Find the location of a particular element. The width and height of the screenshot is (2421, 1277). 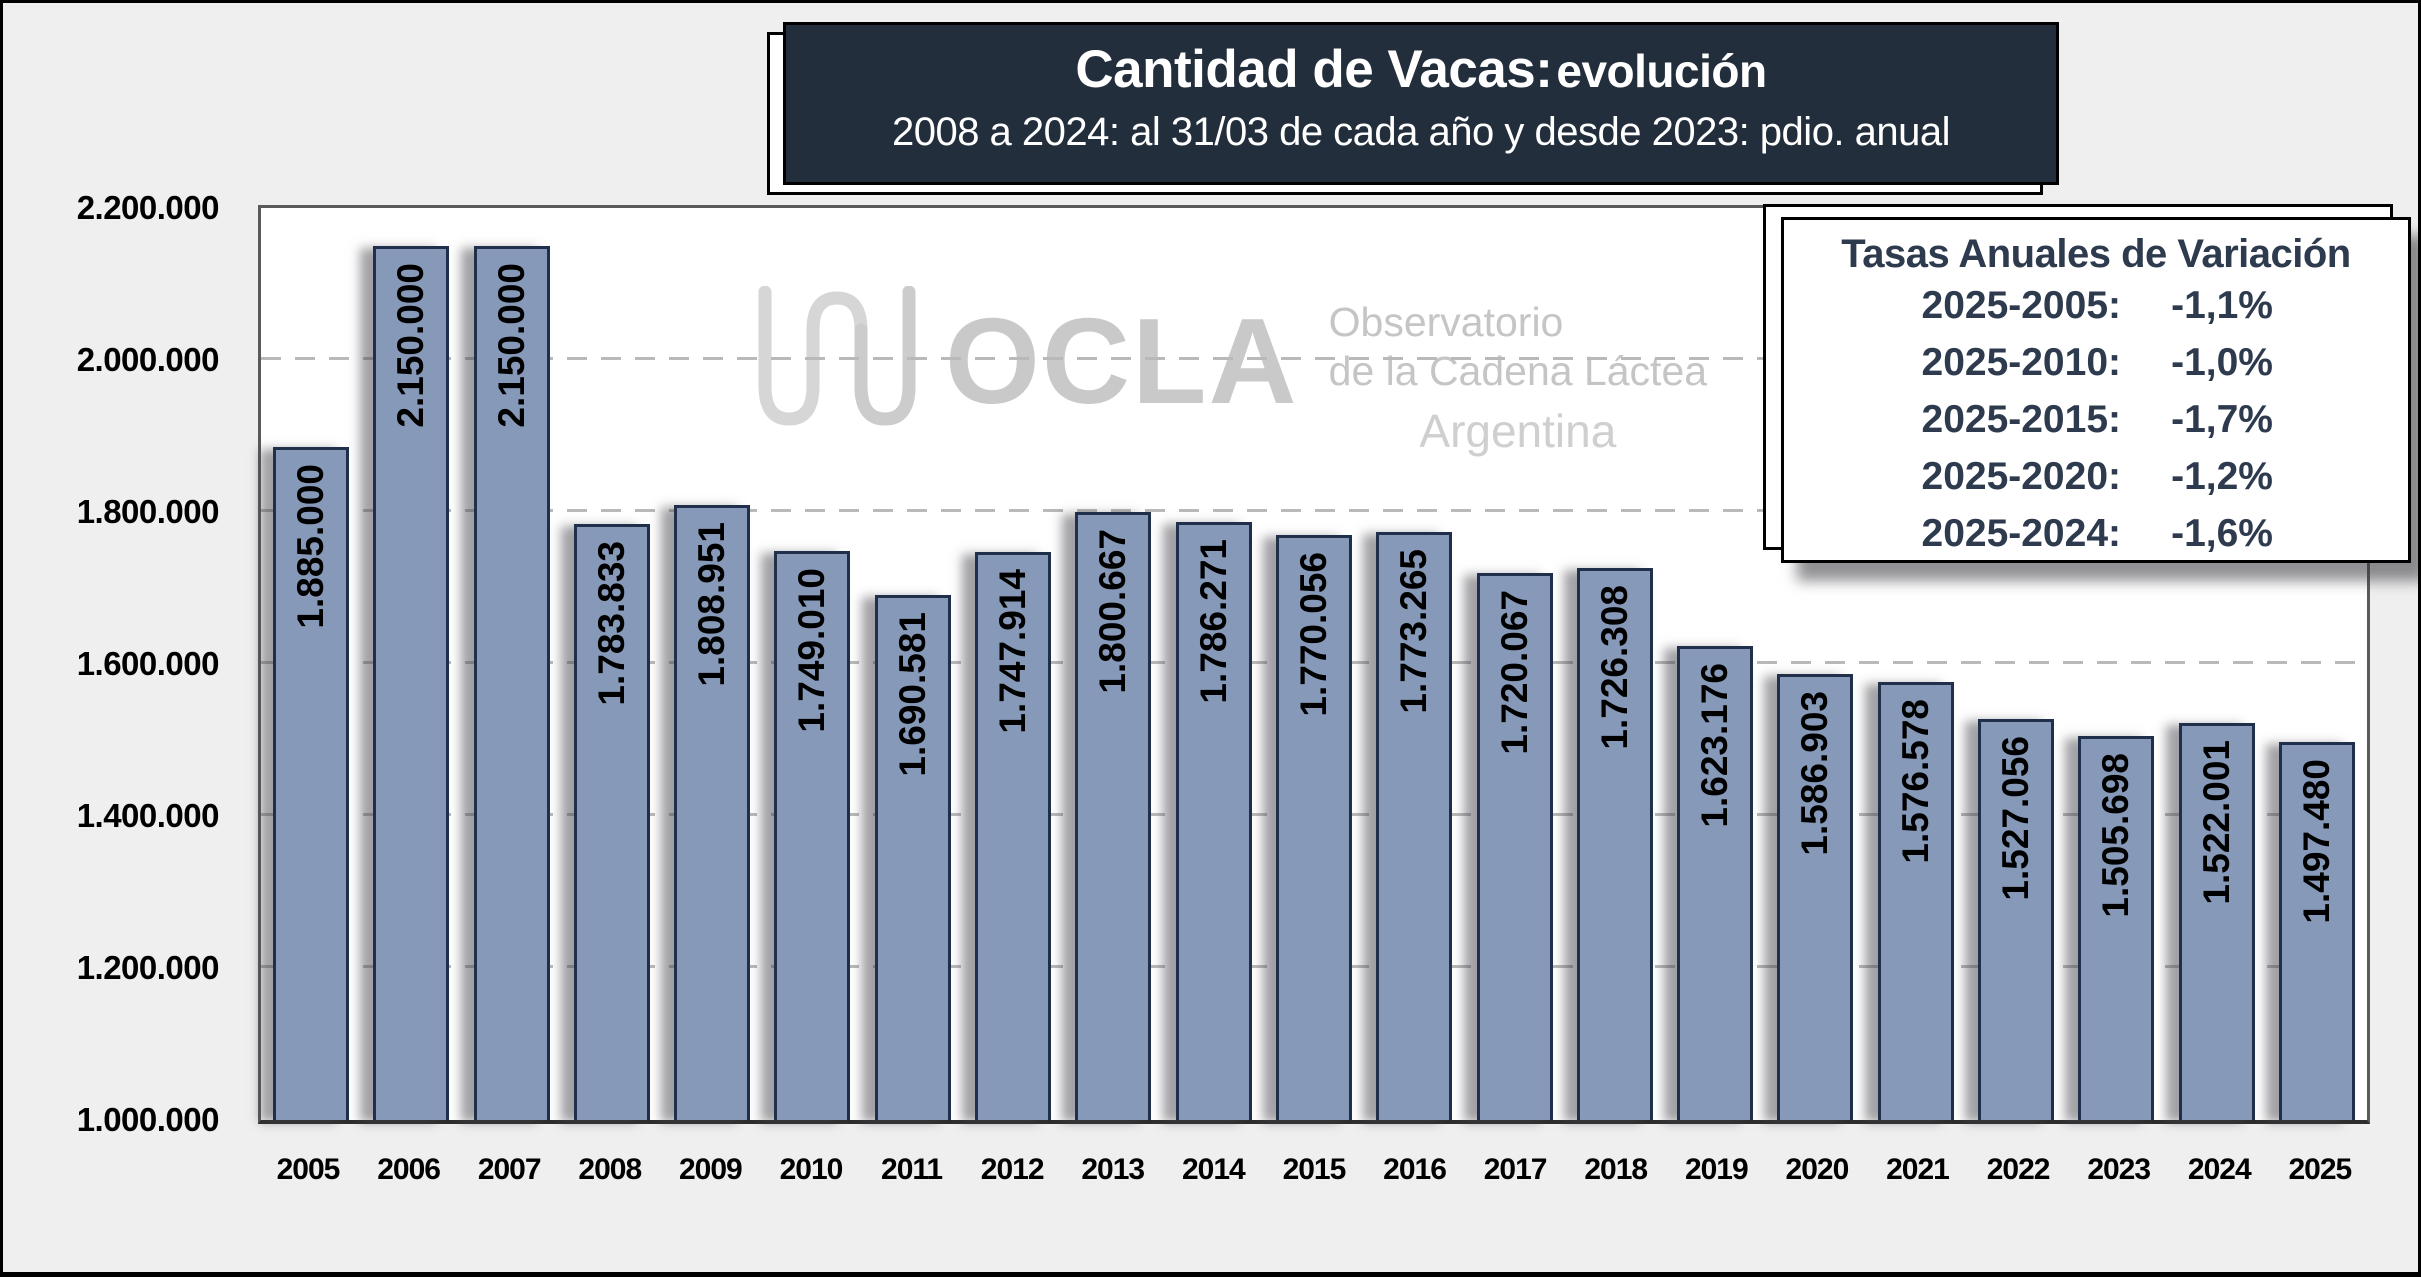

legend-row-value: -1,6% is located at coordinates (2222, 533).